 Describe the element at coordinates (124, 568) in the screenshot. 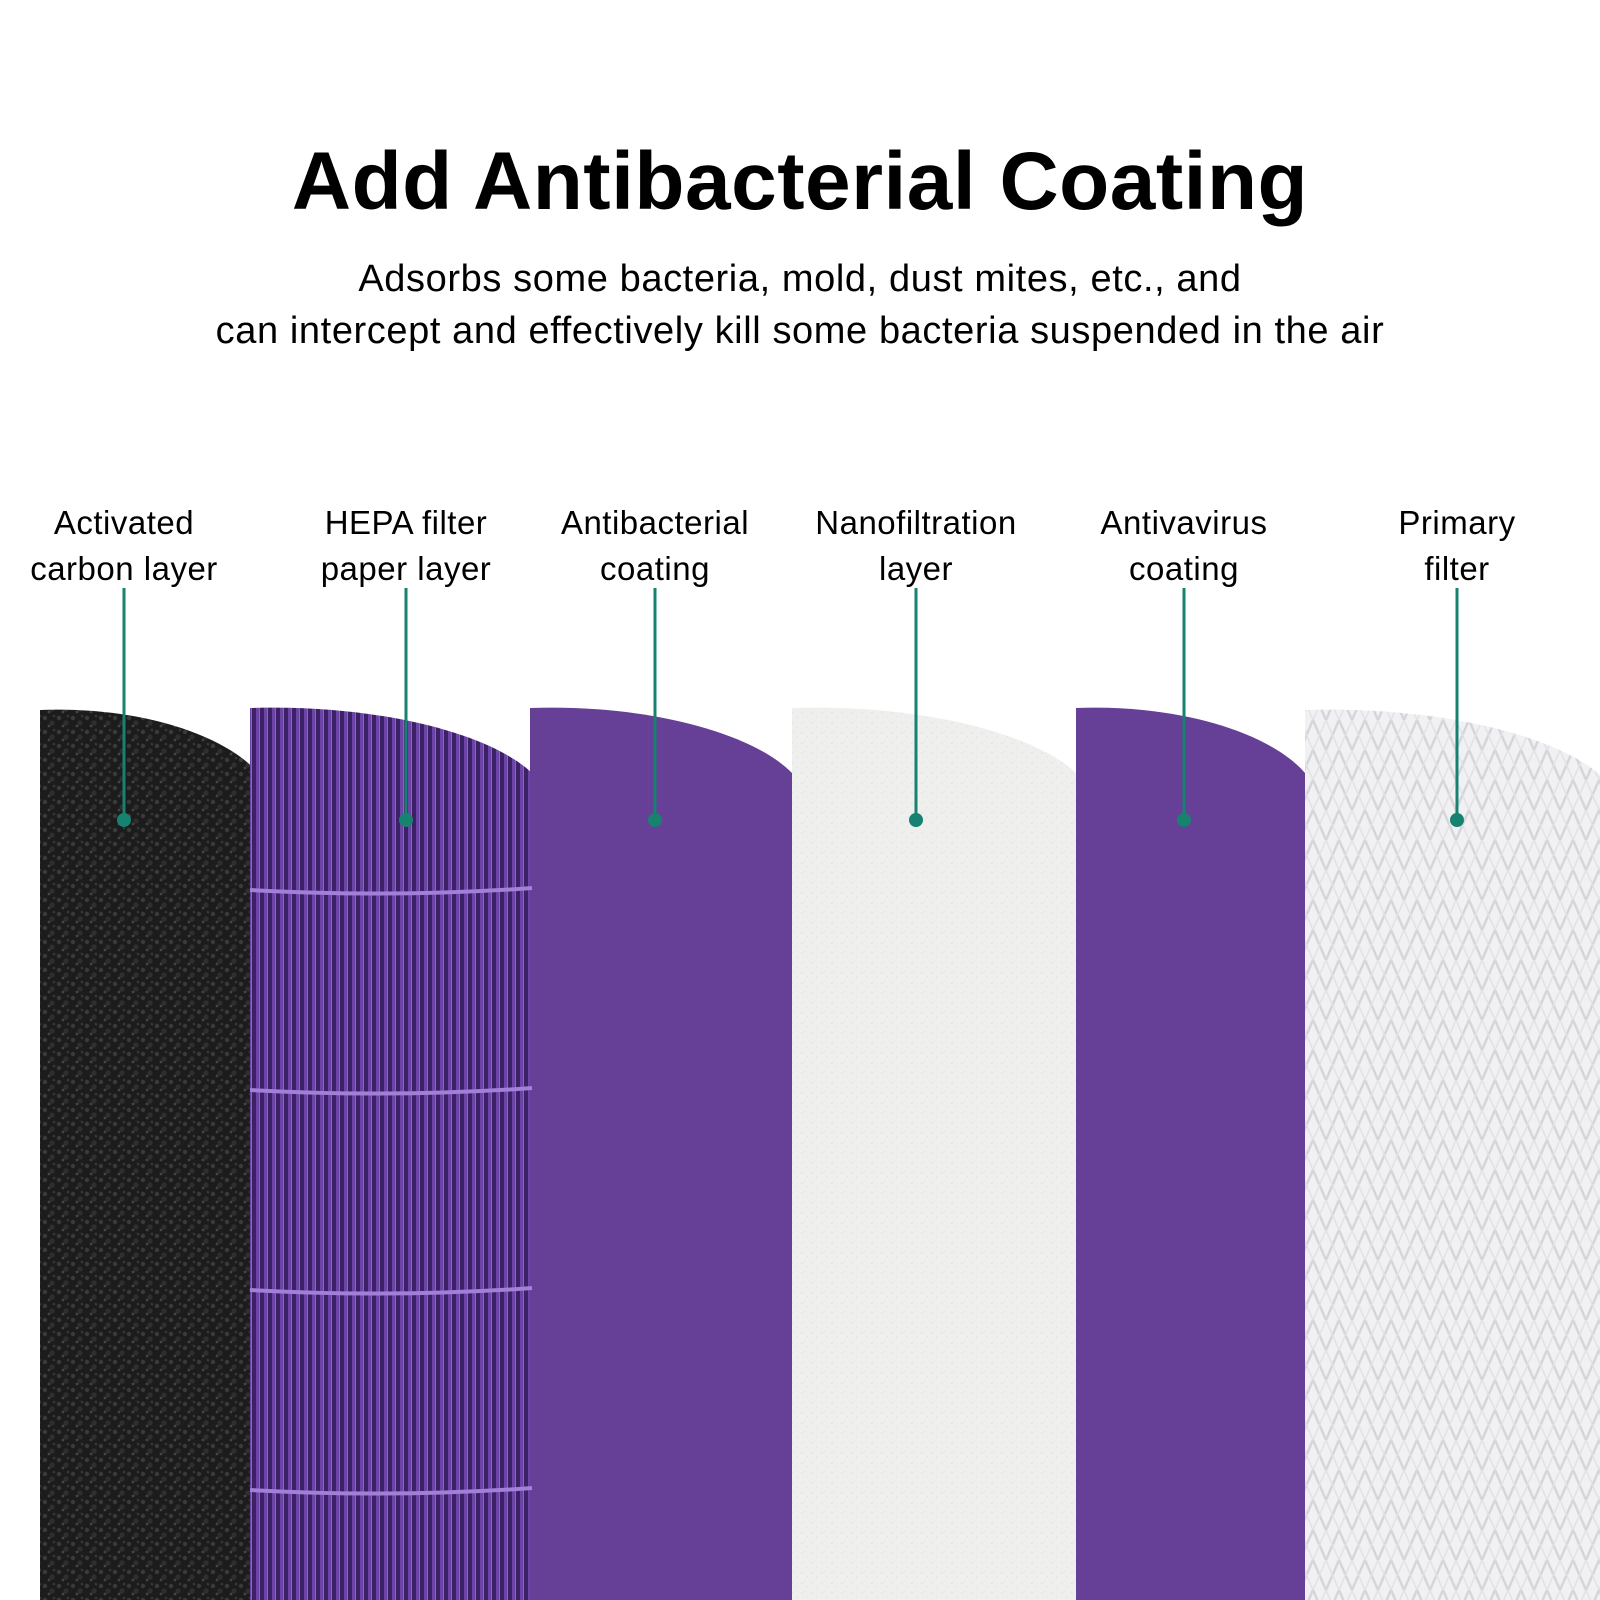

I see `layer-label-1-line2: carbon layer` at that location.